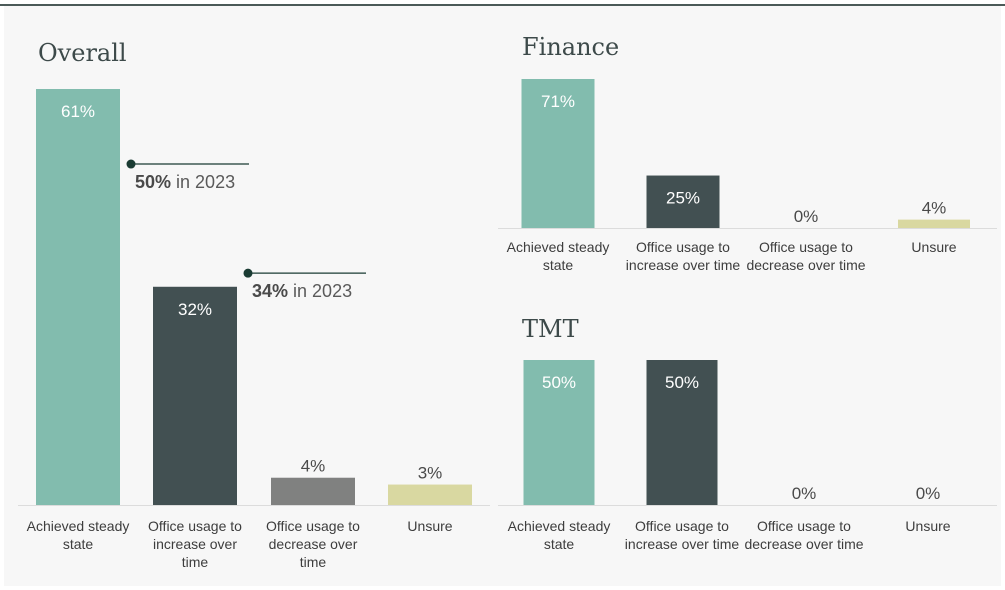 This screenshot has height=590, width=1005. I want to click on tmt-chart-title: TMT, so click(550, 329).